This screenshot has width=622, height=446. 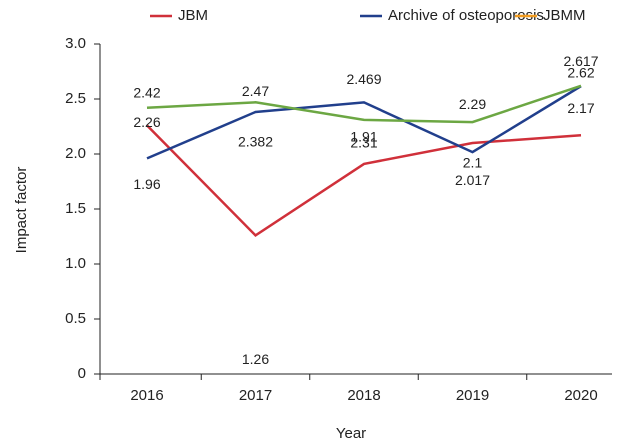 I want to click on legend-label: JBM, so click(x=193, y=15).